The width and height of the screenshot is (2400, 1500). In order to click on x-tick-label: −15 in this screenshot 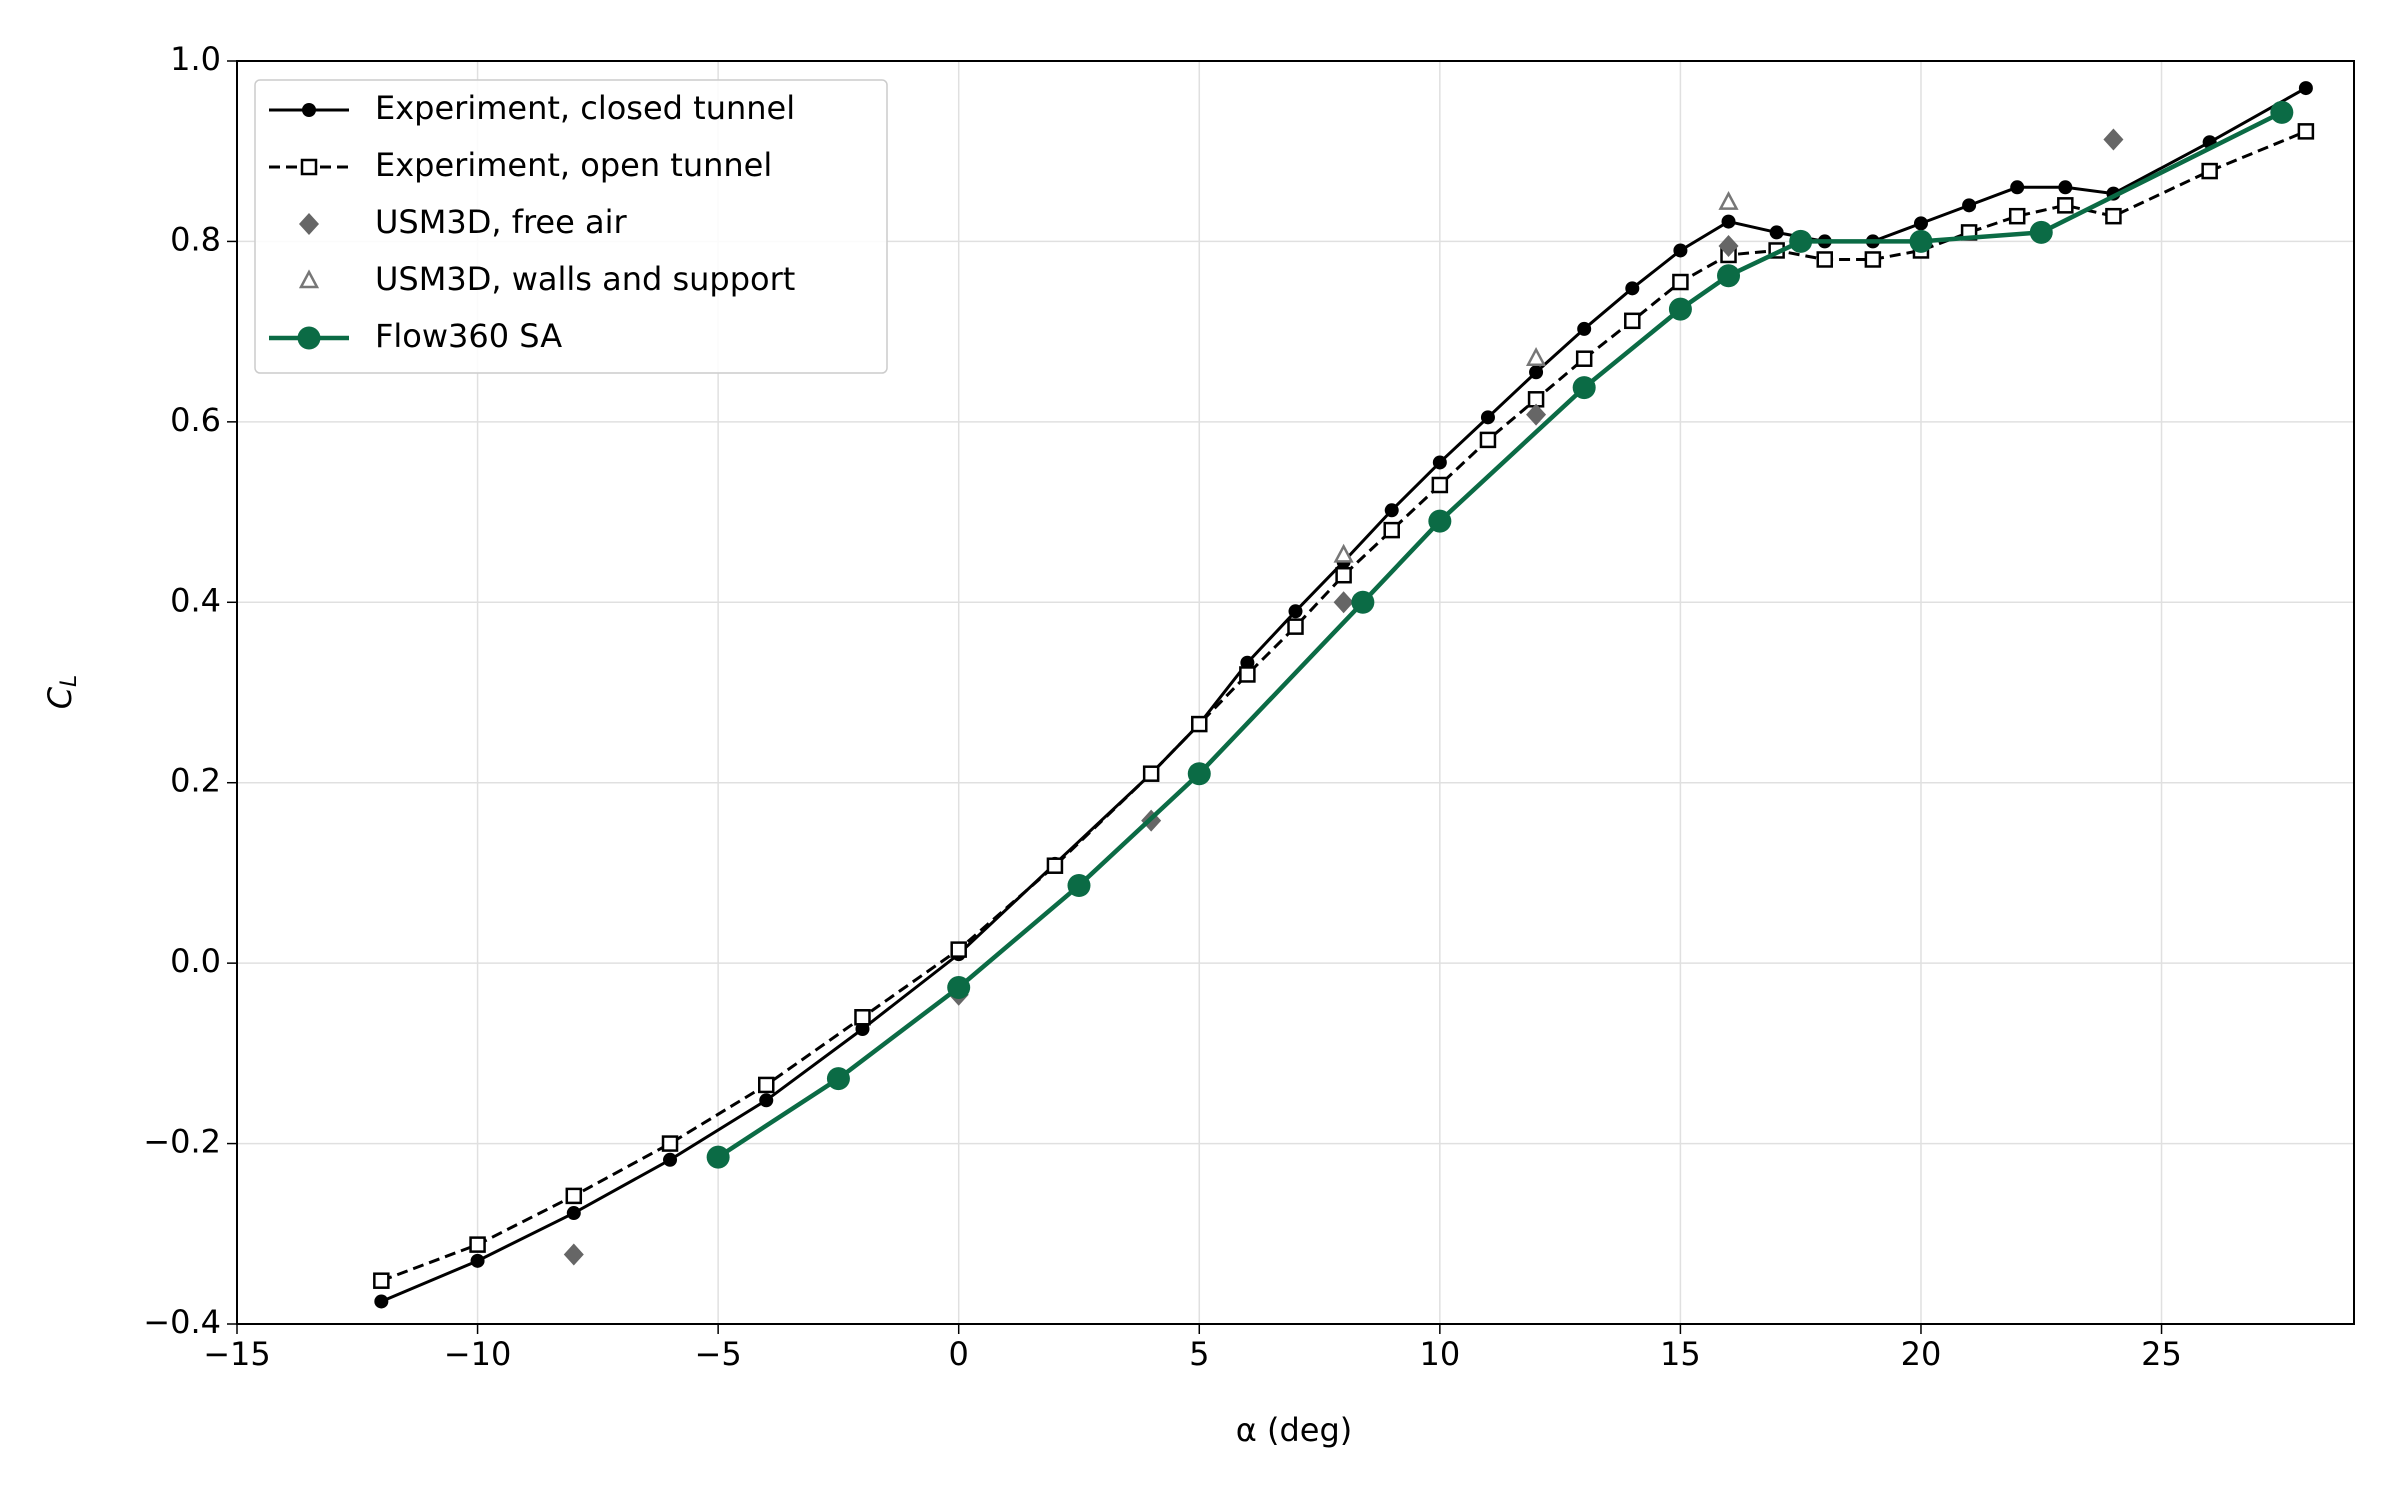, I will do `click(237, 1354)`.